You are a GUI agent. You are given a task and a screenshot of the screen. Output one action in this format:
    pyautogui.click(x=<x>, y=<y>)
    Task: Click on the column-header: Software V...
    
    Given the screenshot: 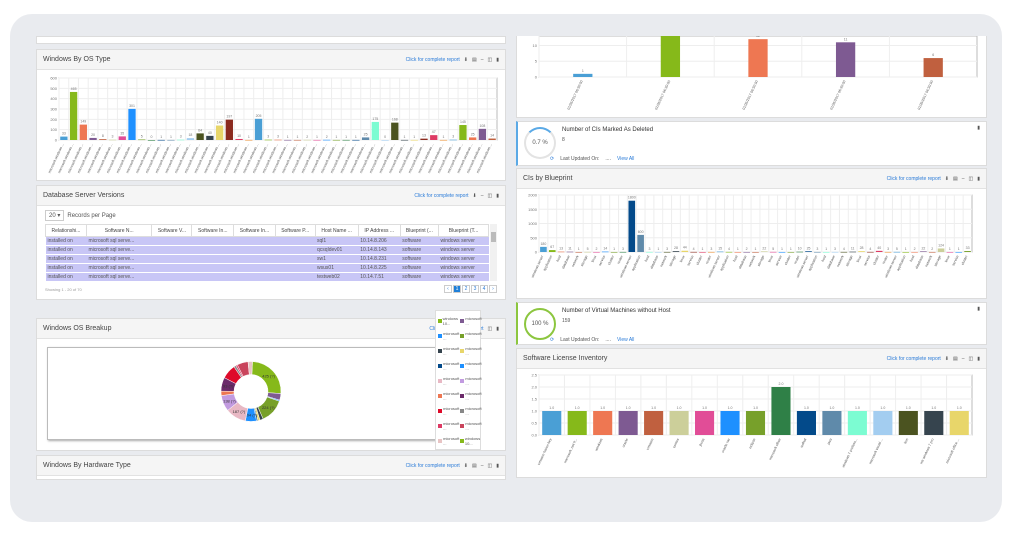 What is the action you would take?
    pyautogui.click(x=172, y=230)
    